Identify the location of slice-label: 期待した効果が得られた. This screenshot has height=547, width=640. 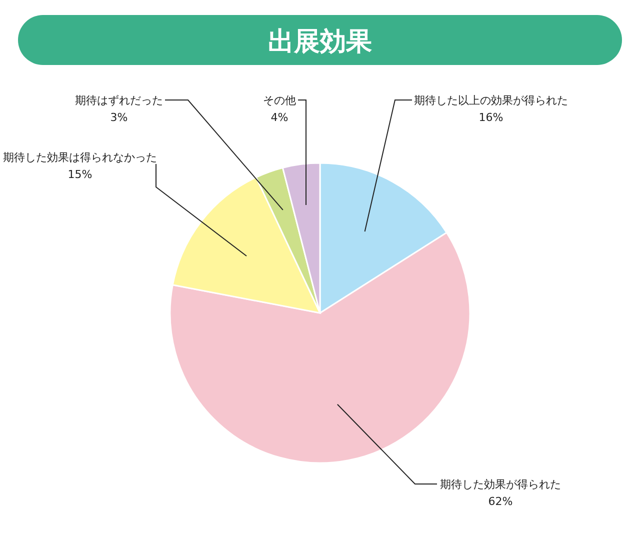
(500, 484).